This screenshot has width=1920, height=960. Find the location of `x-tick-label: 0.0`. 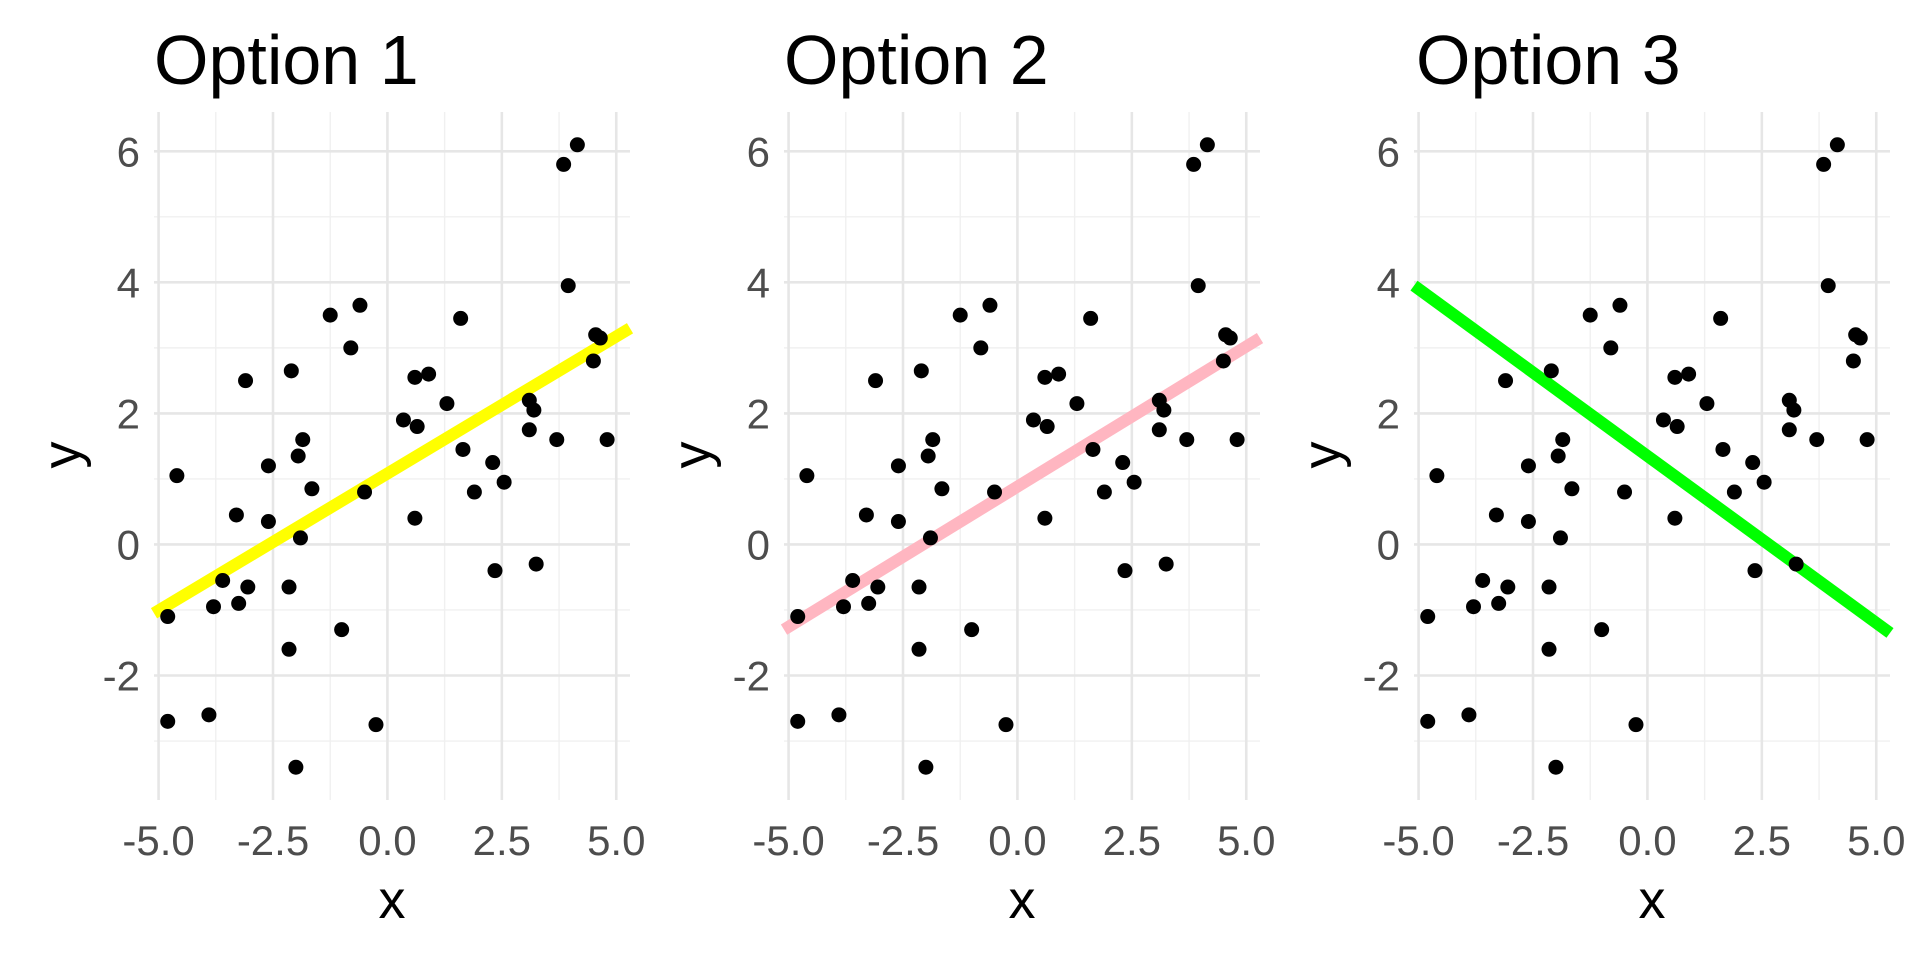

x-tick-label: 0.0 is located at coordinates (387, 840).